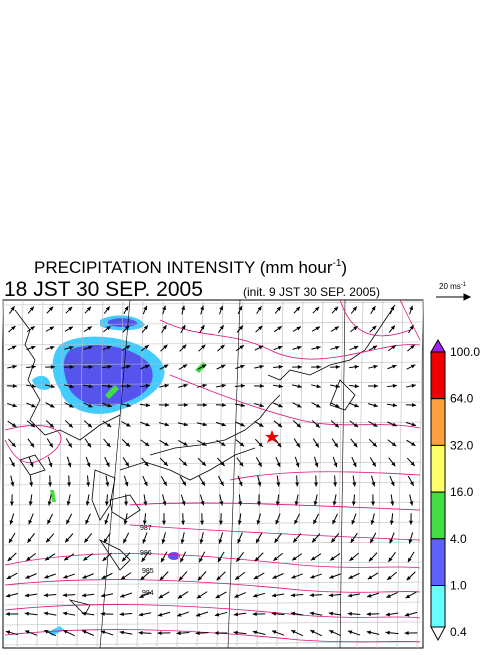 This screenshot has height=655, width=500. What do you see at coordinates (148, 571) in the screenshot?
I see `isobar-label: 985` at bounding box center [148, 571].